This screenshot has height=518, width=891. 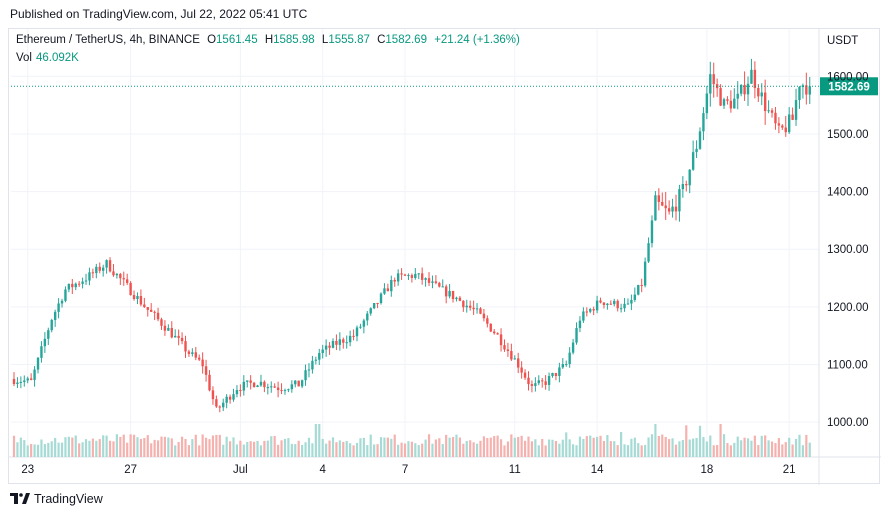 I want to click on x-tick-label: 23, so click(x=27, y=470).